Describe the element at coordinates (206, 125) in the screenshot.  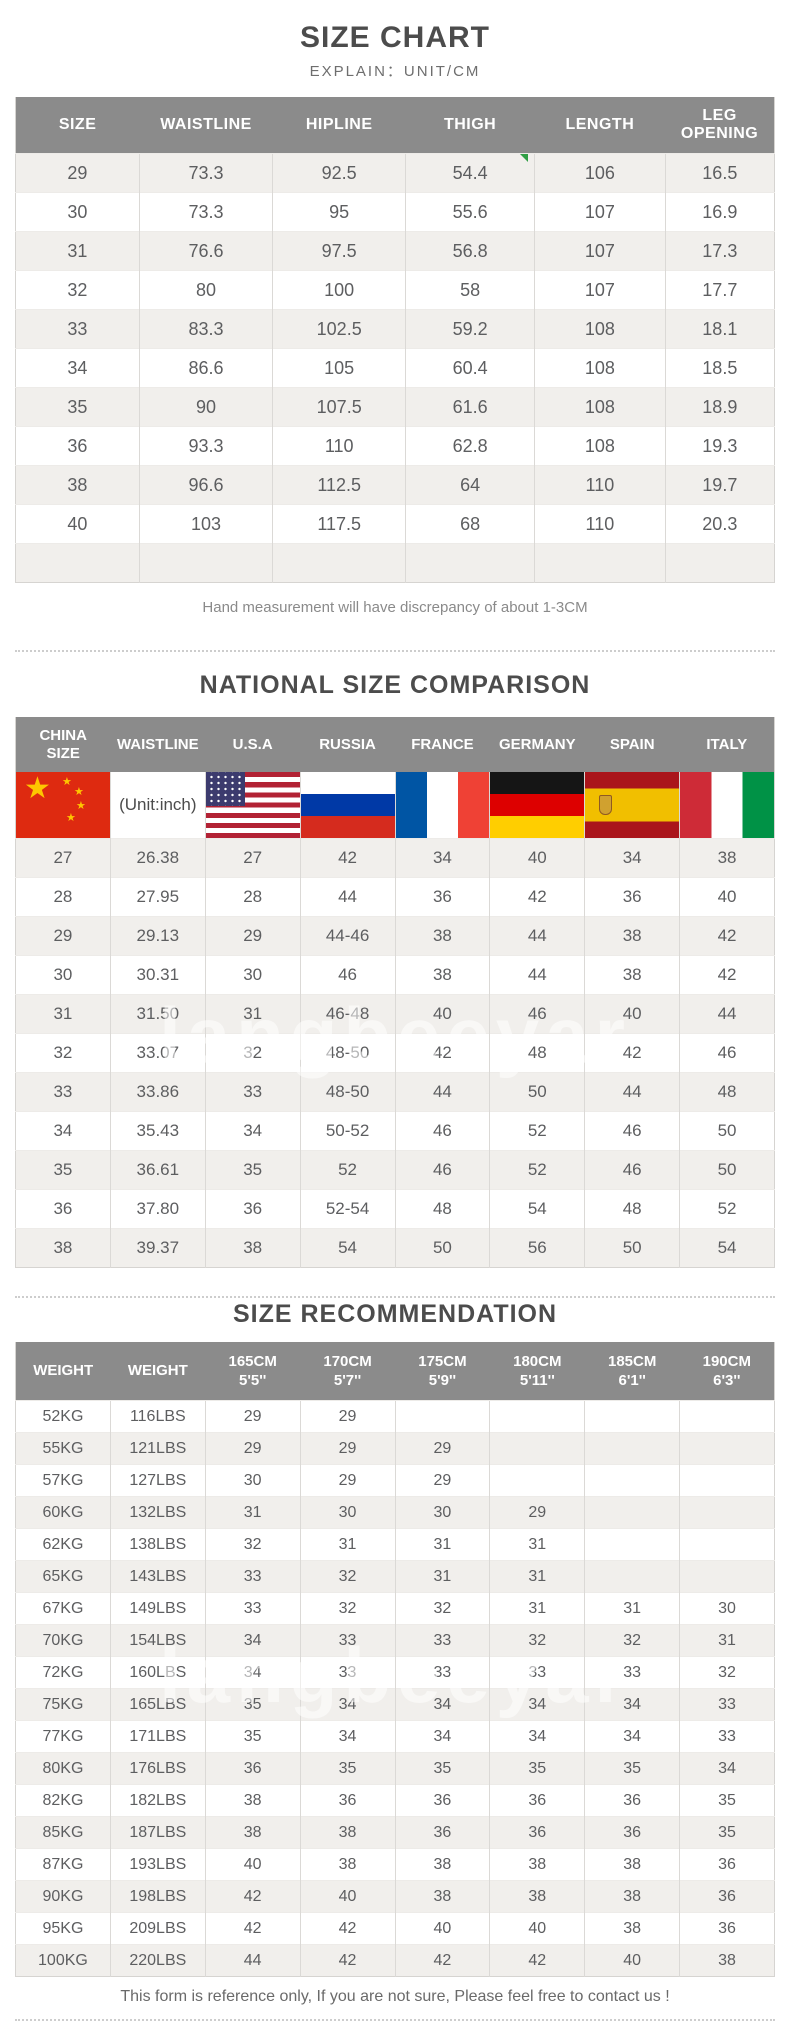
I see `column-header: WAISTLINE` at that location.